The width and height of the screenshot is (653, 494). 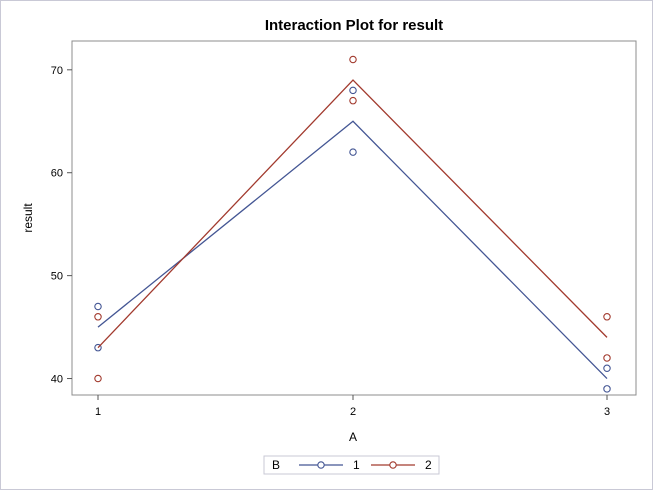 What do you see at coordinates (607, 412) in the screenshot?
I see `x-tick-label: 3` at bounding box center [607, 412].